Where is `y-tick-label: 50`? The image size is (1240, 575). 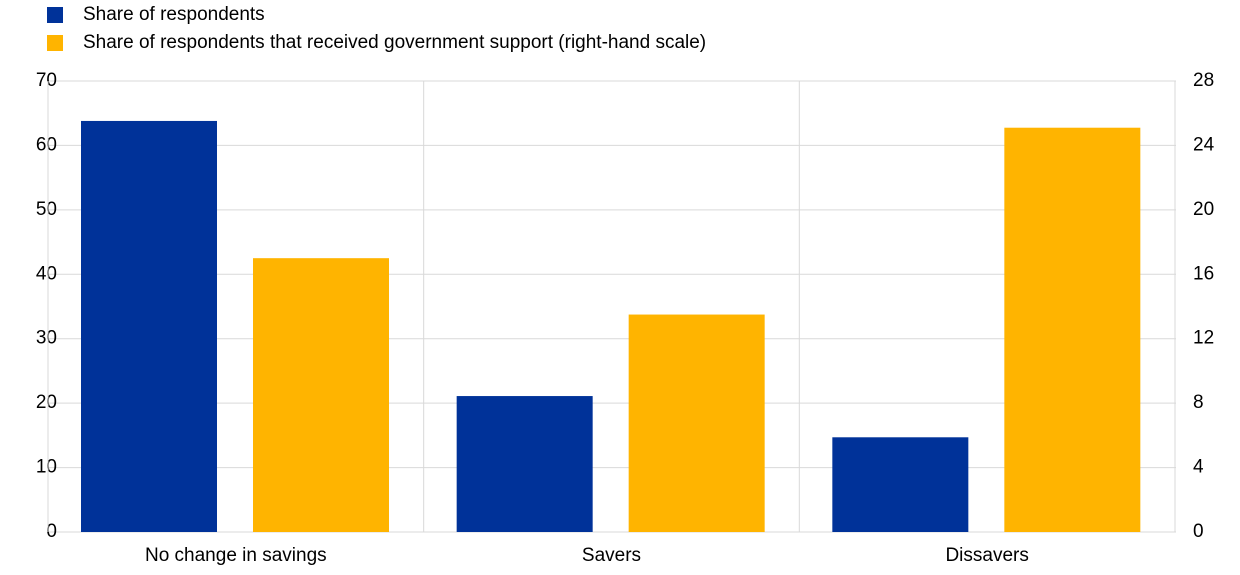 y-tick-label: 50 is located at coordinates (46, 209).